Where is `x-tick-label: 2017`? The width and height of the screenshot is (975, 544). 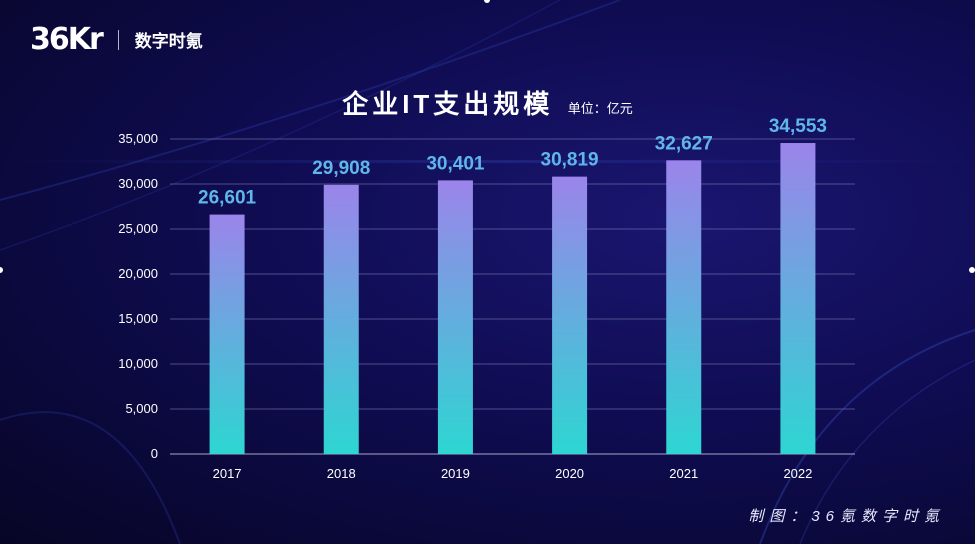
x-tick-label: 2017 is located at coordinates (227, 473).